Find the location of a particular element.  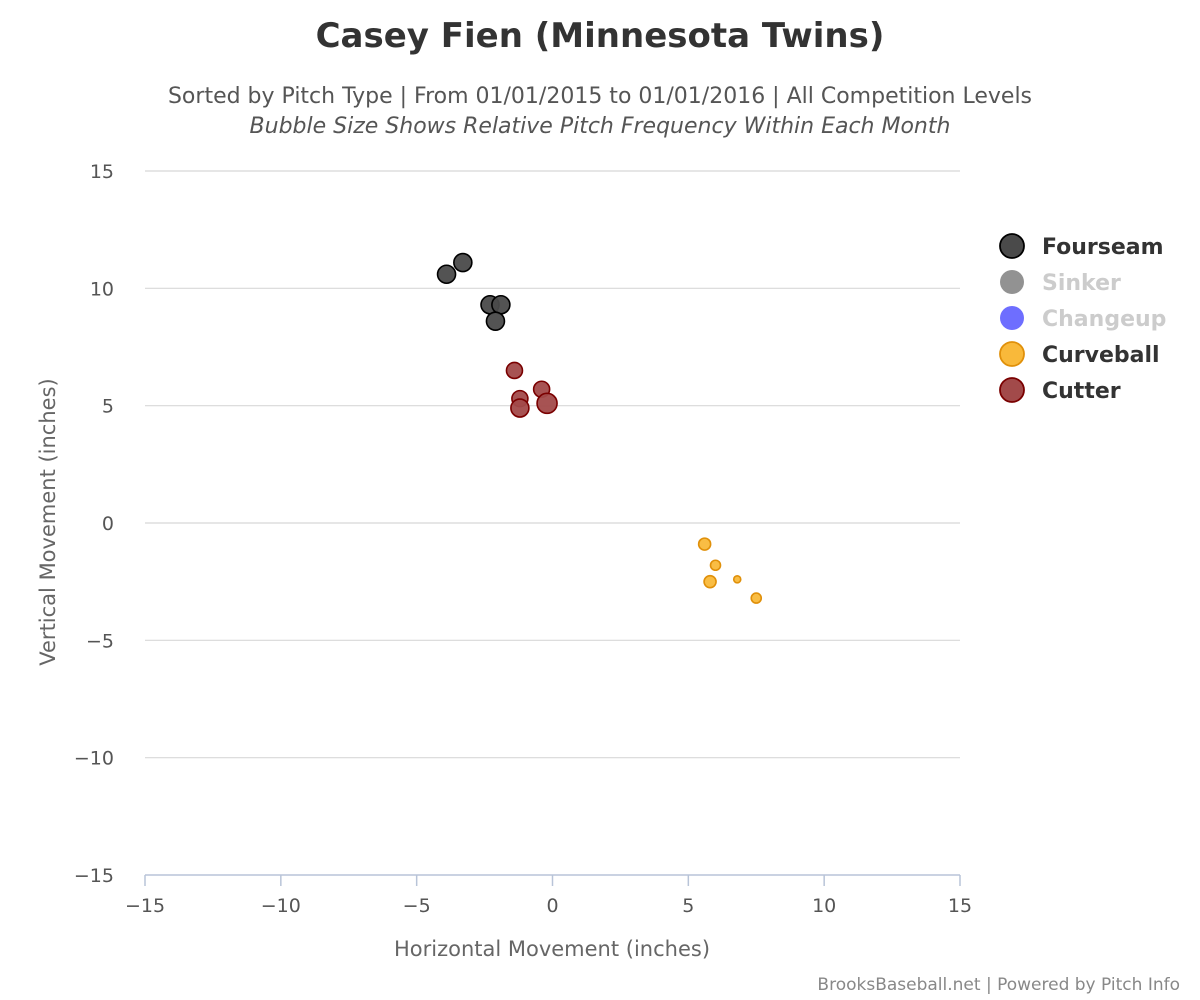

legend-item-changeup: Changeup is located at coordinates (1083, 319).